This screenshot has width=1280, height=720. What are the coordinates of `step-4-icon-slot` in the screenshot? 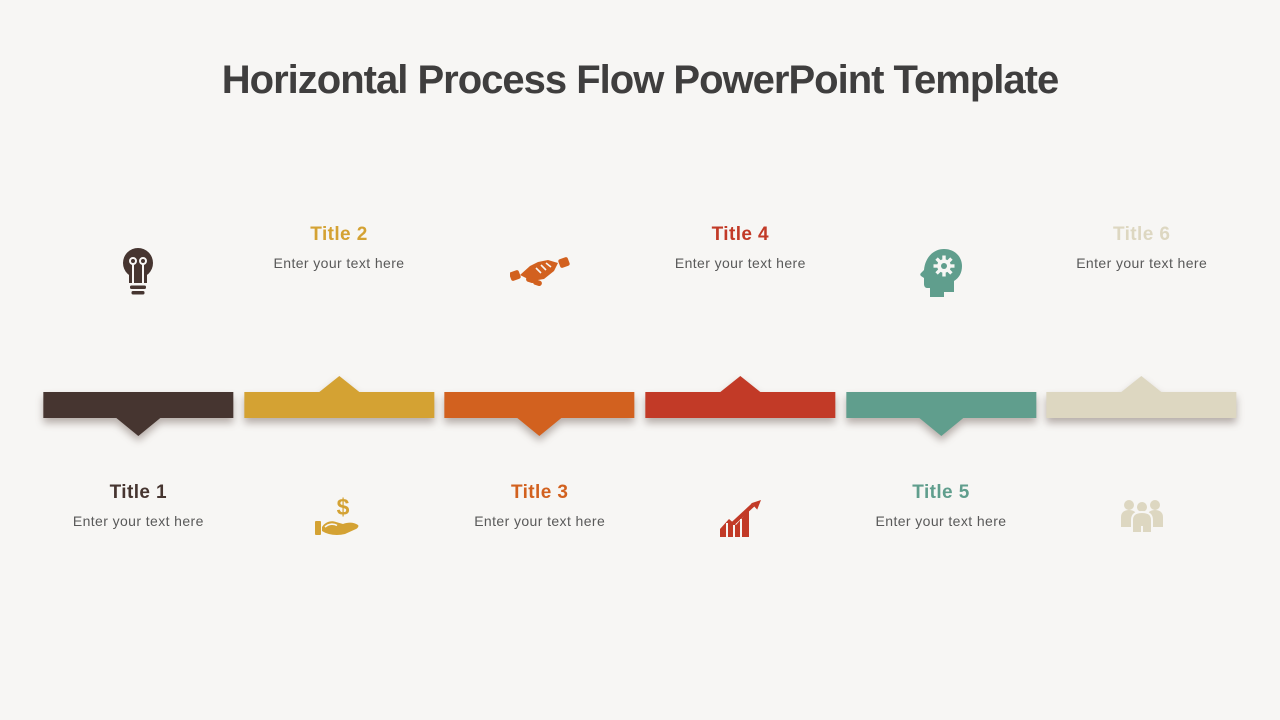 It's located at (740, 518).